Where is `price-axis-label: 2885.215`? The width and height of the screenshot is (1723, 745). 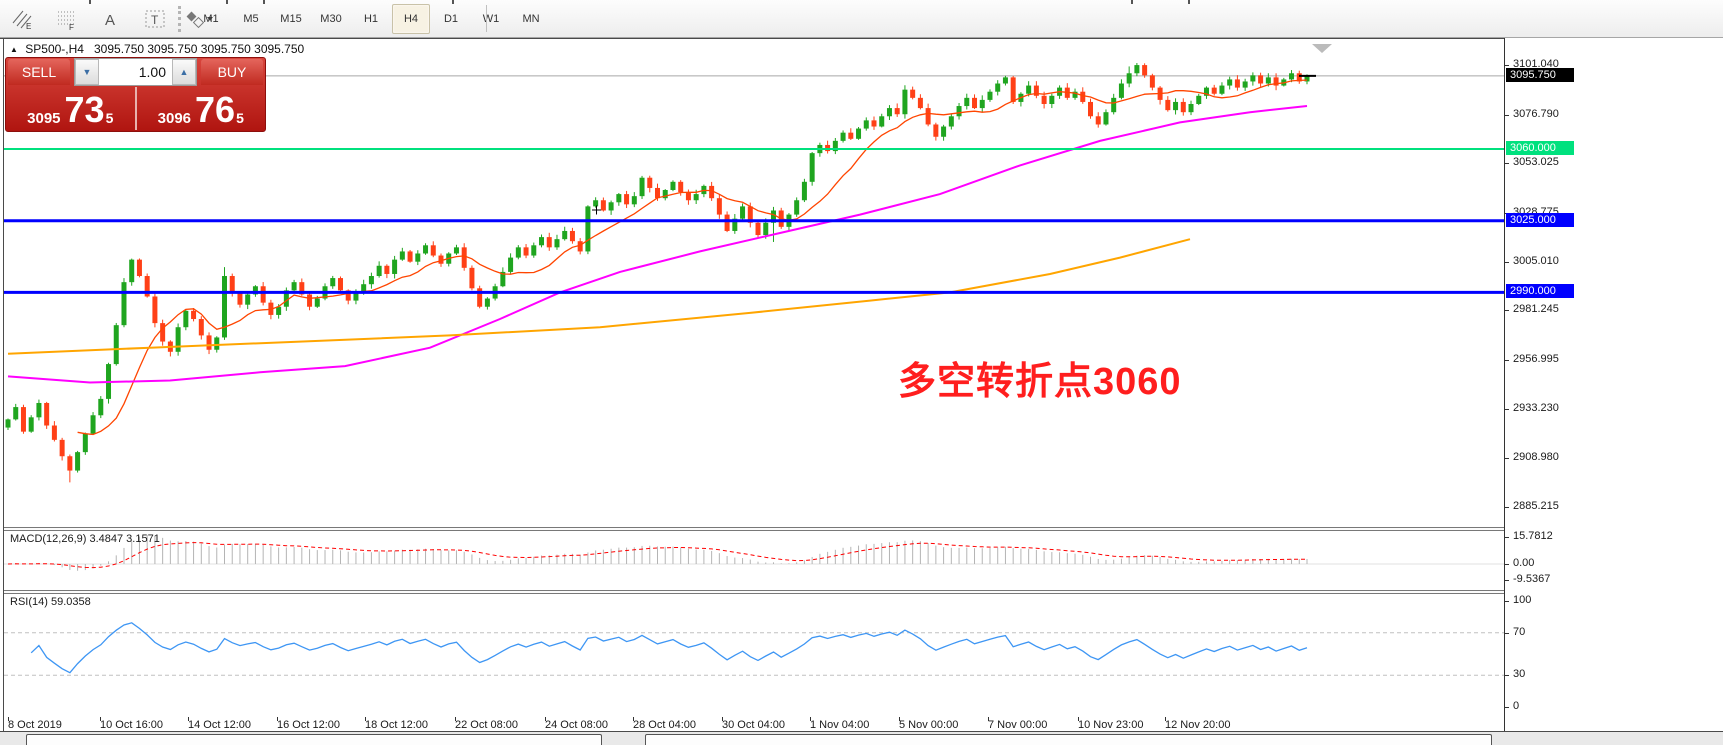 price-axis-label: 2885.215 is located at coordinates (1536, 505).